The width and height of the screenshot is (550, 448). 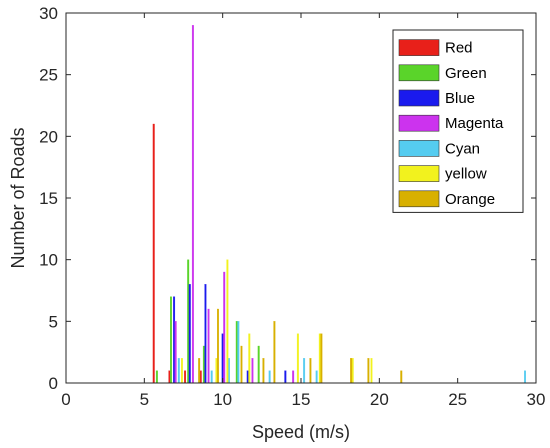 What do you see at coordinates (419, 123) in the screenshot?
I see `legend-swatch-magenta` at bounding box center [419, 123].